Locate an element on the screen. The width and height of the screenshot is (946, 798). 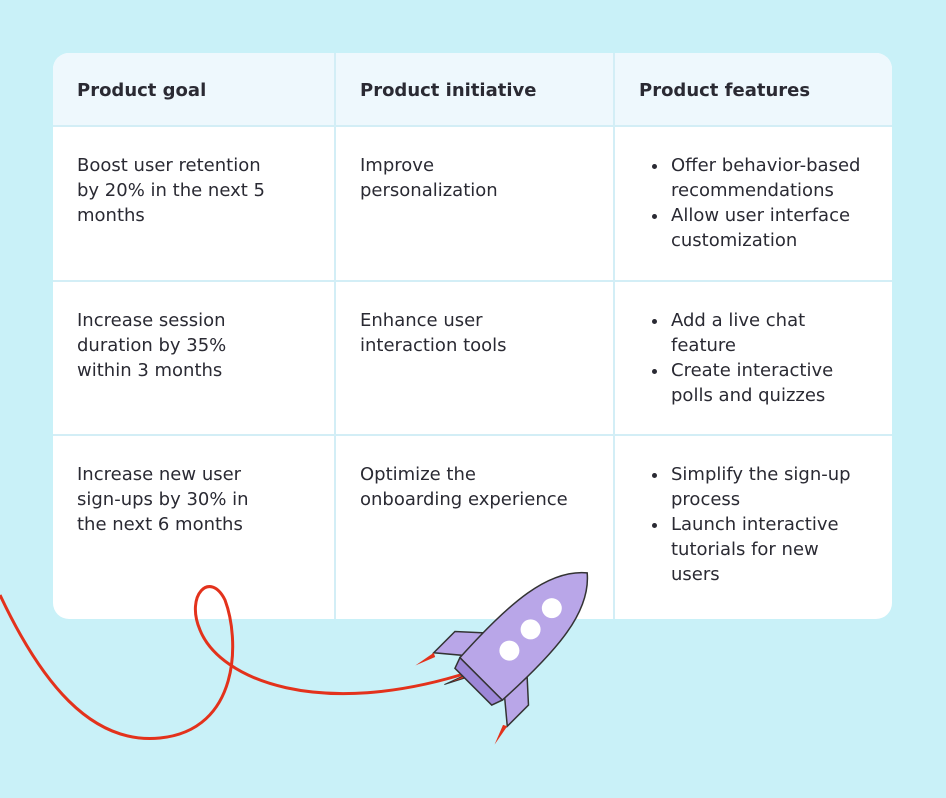
feature-item: Allow user interface customization is located at coordinates (768, 228).